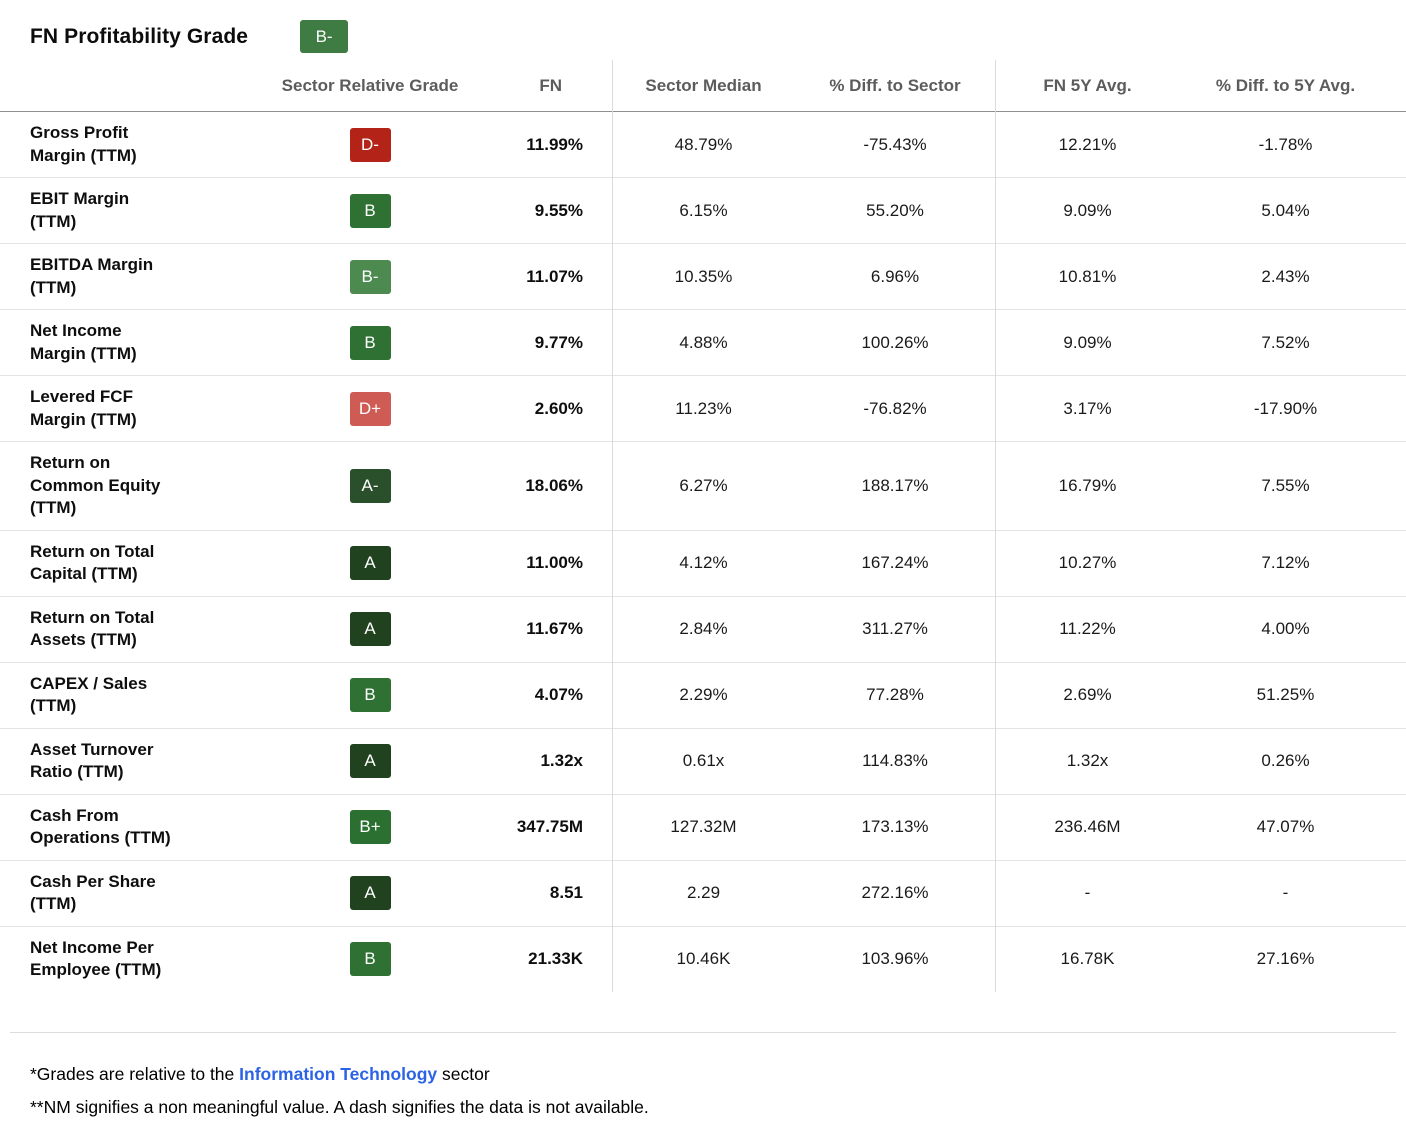 The height and width of the screenshot is (1142, 1406). Describe the element at coordinates (1285, 210) in the screenshot. I see `diff-to-5y-avg-value: 5.04%` at that location.